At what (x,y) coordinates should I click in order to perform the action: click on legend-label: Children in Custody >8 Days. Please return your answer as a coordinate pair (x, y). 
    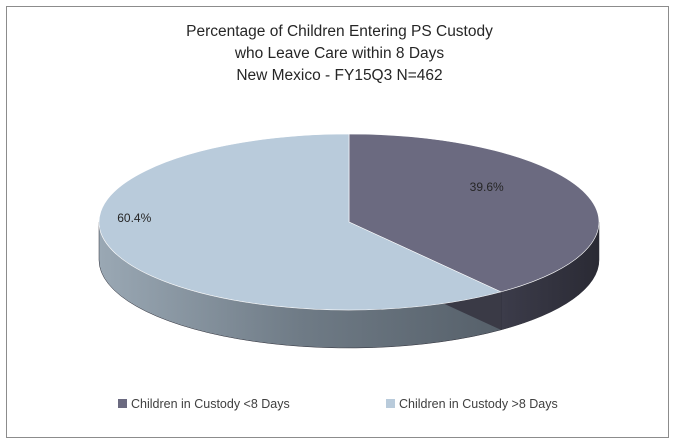
    Looking at the image, I should click on (478, 404).